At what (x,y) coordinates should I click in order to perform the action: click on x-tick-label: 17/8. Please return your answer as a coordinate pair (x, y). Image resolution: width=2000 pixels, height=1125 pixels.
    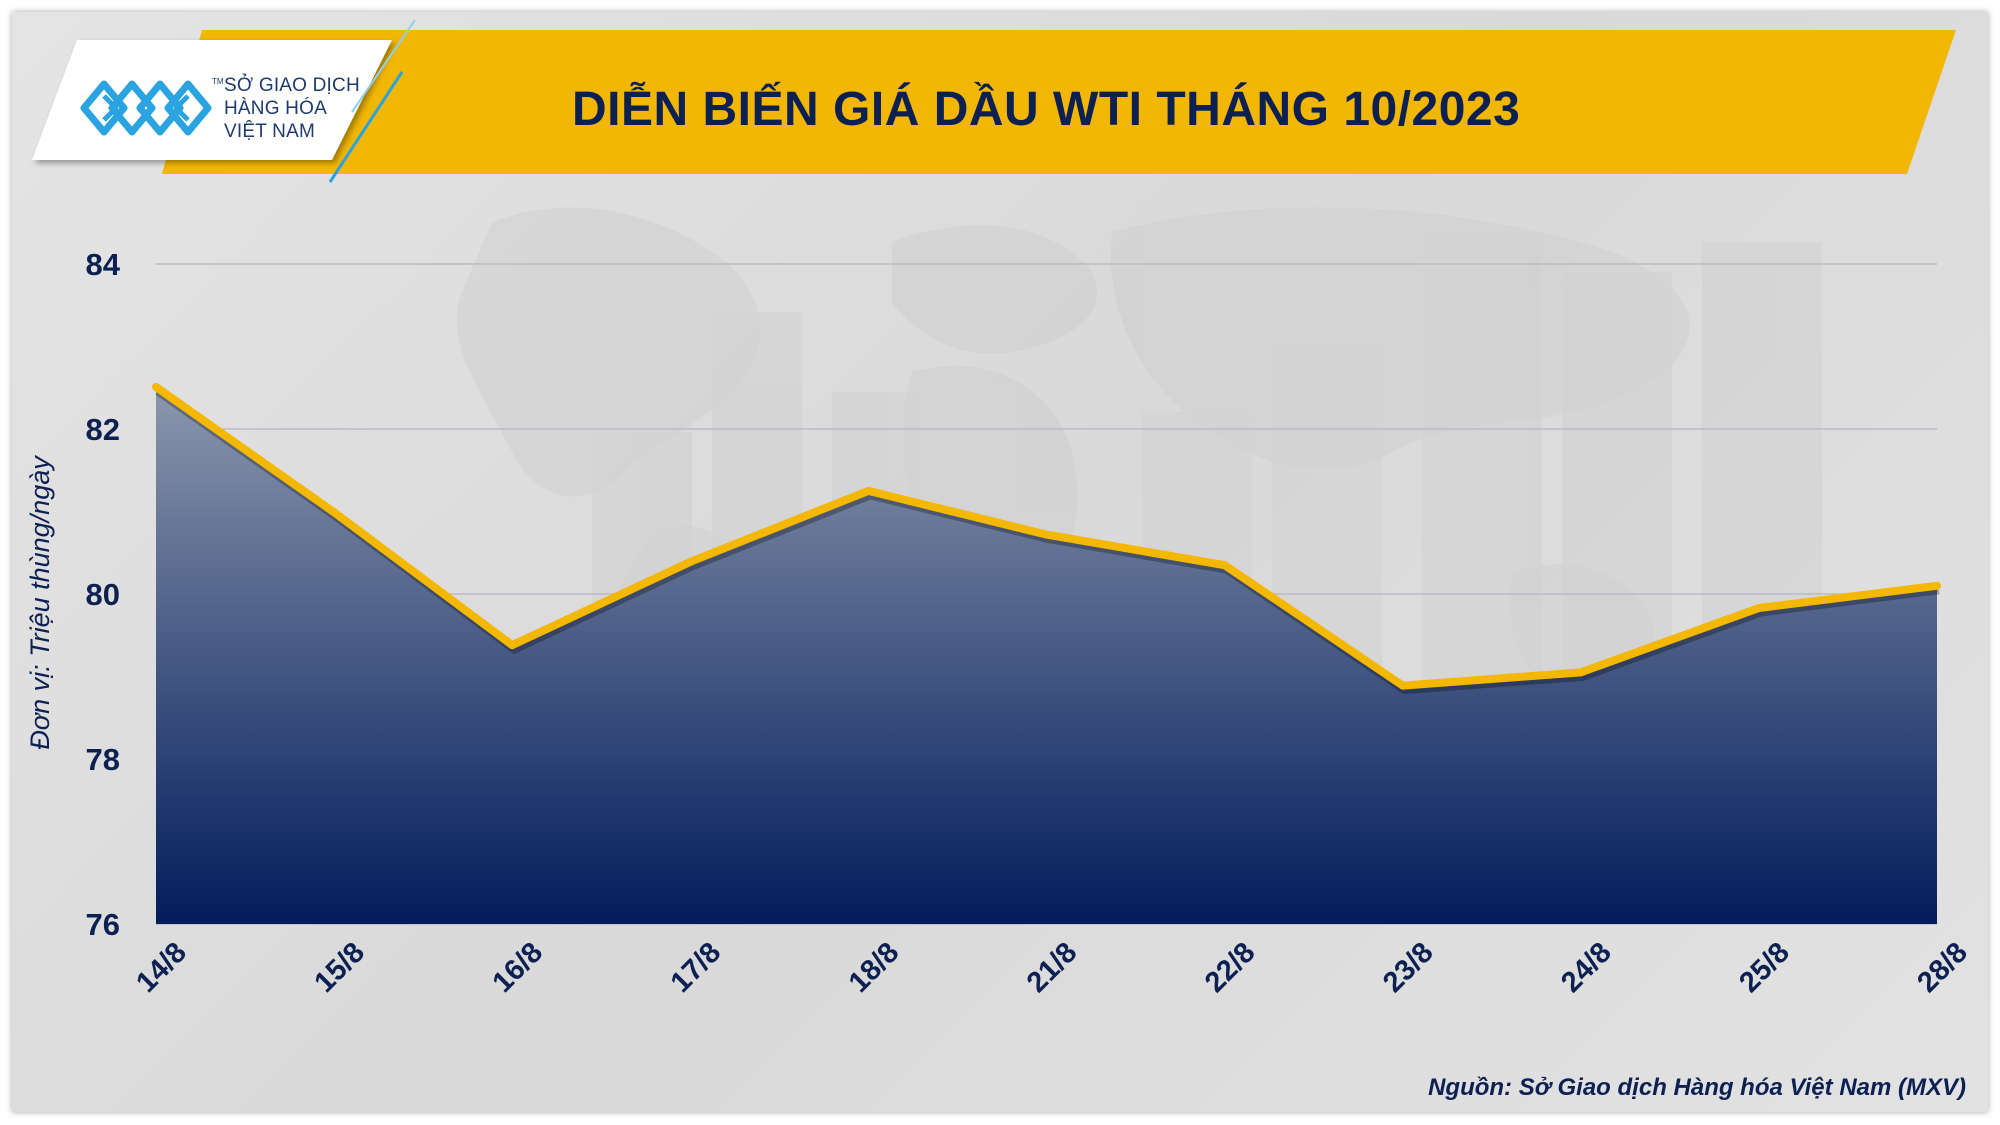
    Looking at the image, I should click on (696, 967).